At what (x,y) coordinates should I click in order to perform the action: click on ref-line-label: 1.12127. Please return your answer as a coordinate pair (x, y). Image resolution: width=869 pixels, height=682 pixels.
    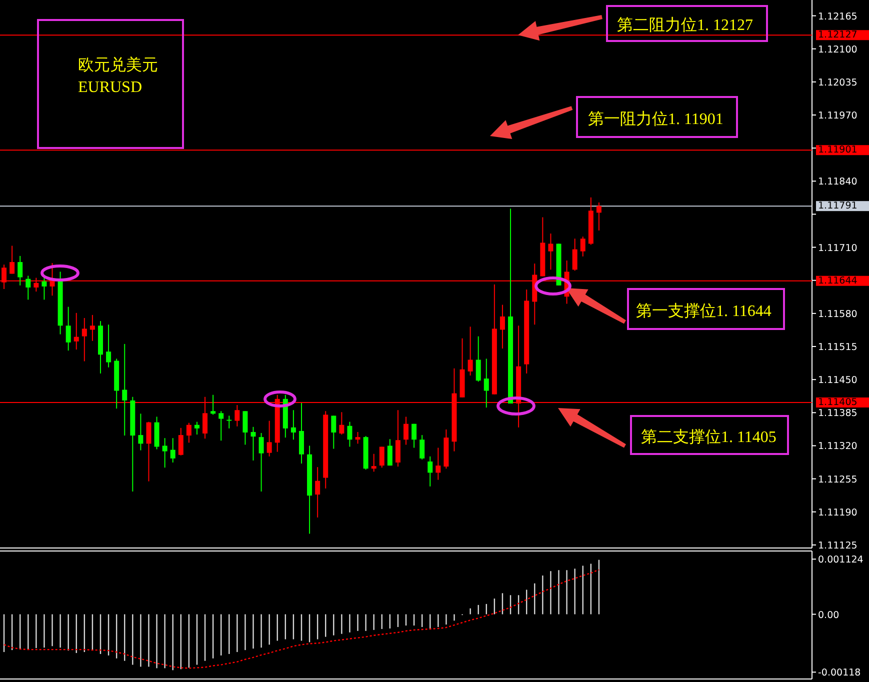
    Looking at the image, I should click on (838, 35).